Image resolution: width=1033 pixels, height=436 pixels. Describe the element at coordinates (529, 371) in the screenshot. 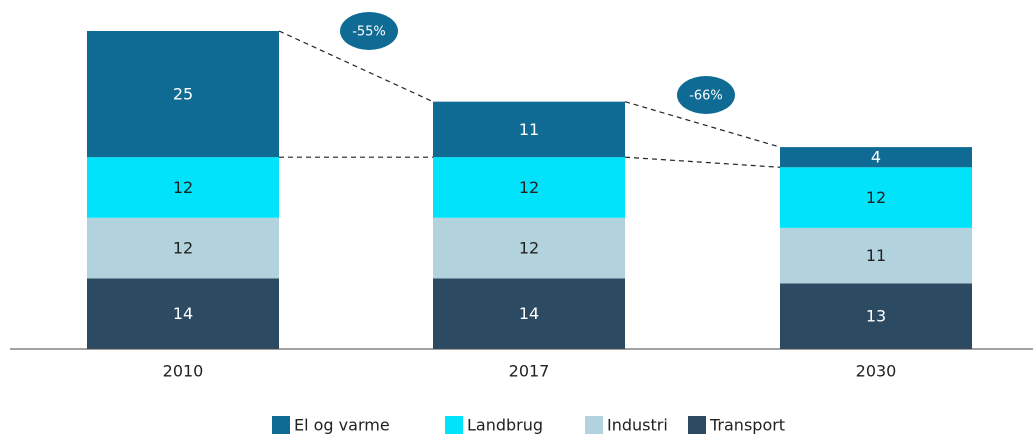

I see `x-tick-label: 2017` at that location.